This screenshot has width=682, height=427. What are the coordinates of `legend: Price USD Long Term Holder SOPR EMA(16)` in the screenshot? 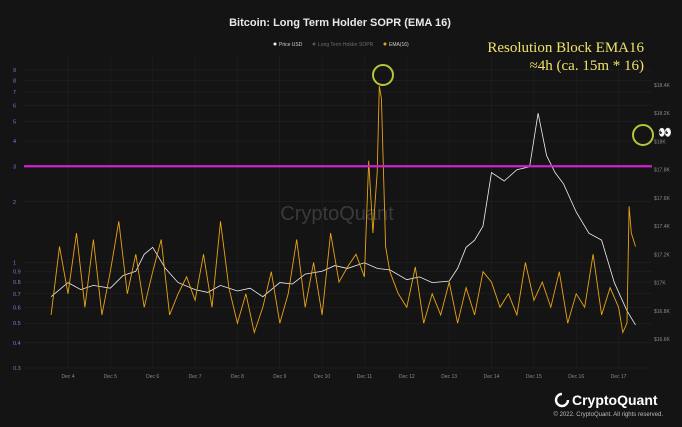 It's located at (341, 45).